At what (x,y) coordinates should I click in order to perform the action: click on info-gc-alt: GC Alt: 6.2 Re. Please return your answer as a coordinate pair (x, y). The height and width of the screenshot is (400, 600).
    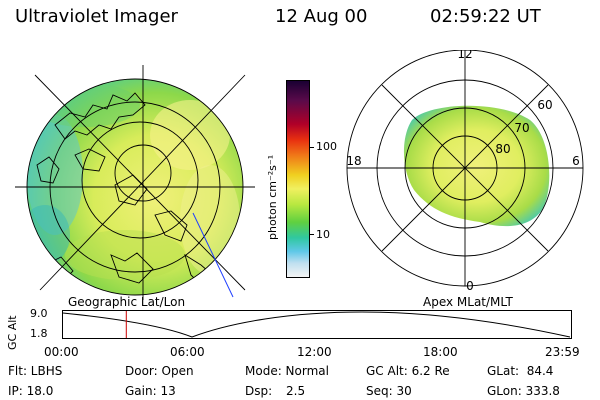
    Looking at the image, I should click on (408, 371).